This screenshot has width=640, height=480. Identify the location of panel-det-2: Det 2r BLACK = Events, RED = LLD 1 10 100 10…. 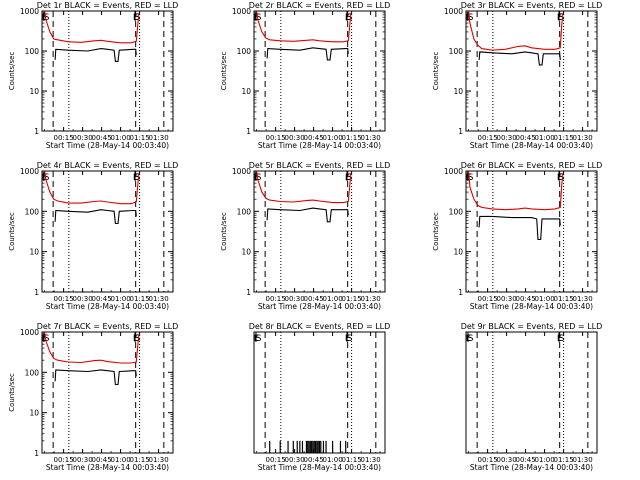
(305, 75).